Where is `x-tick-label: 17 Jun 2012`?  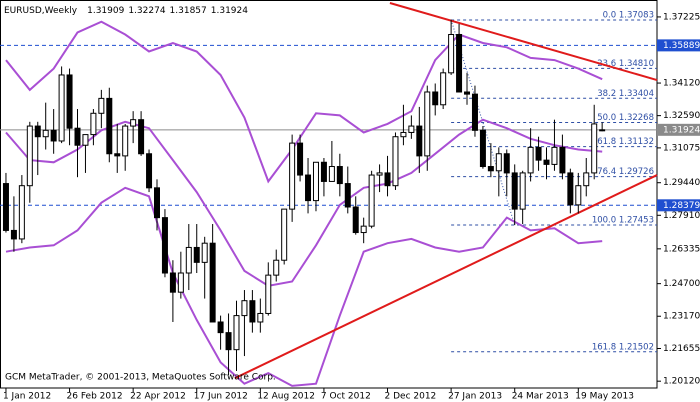 x-tick-label: 17 Jun 2012 is located at coordinates (221, 397).